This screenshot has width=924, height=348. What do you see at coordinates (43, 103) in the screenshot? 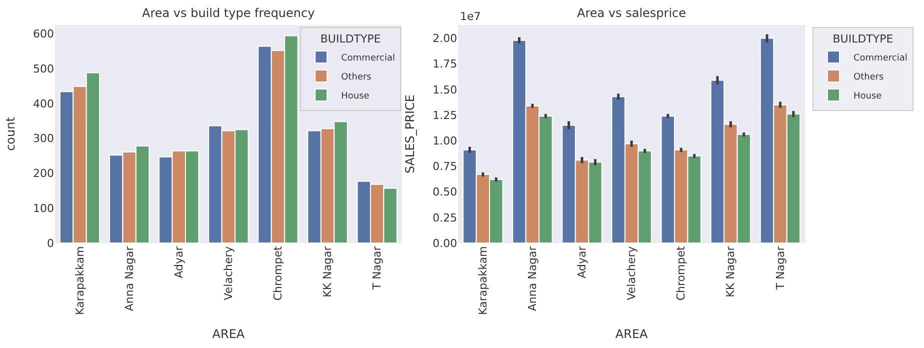
I see `y-tick-label: 400` at bounding box center [43, 103].